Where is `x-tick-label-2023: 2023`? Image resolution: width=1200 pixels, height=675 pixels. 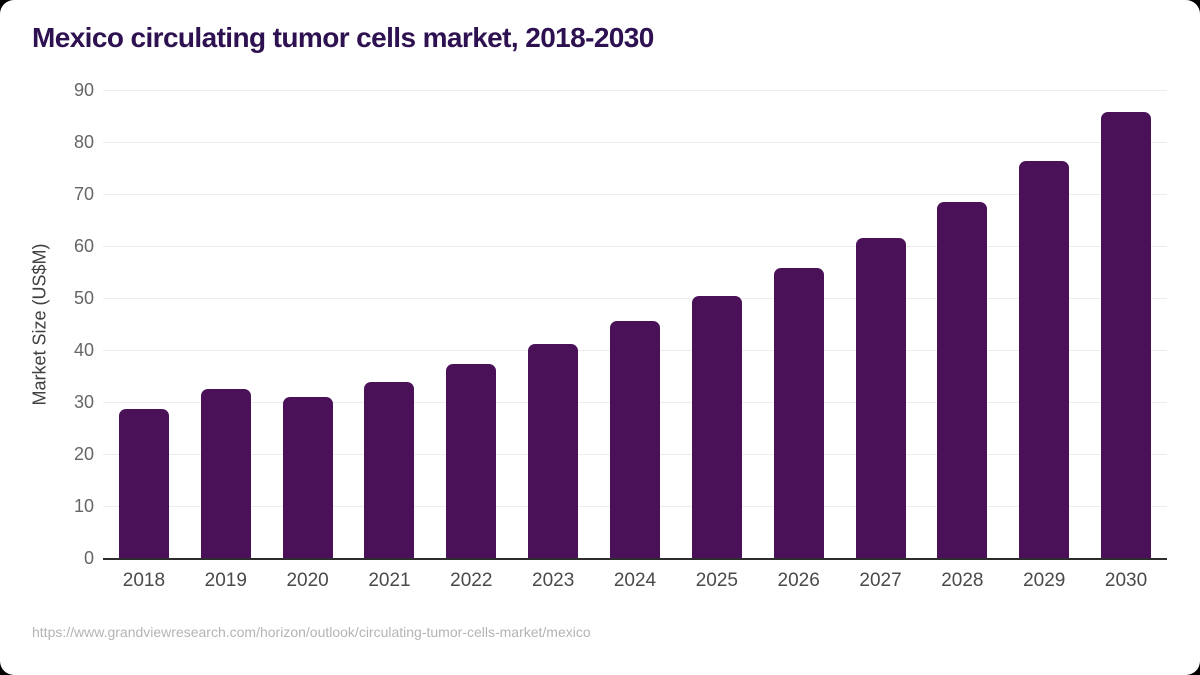 x-tick-label-2023: 2023 is located at coordinates (553, 580).